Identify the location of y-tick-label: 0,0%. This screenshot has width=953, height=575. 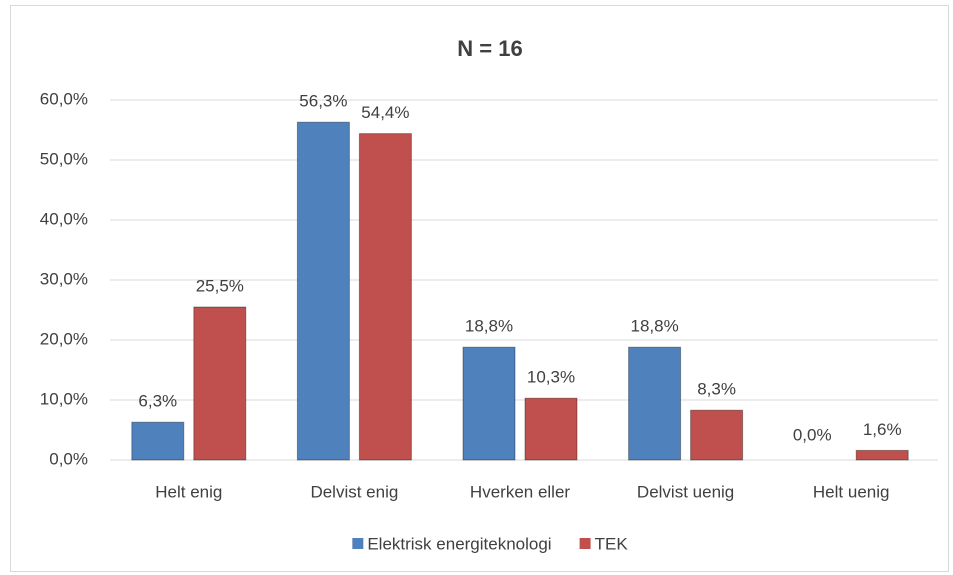
(68, 458).